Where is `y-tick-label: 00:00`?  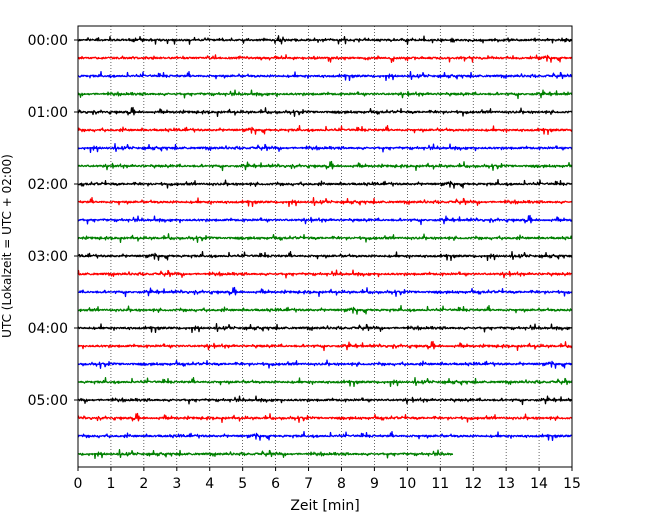 y-tick-label: 00:00 is located at coordinates (48, 41).